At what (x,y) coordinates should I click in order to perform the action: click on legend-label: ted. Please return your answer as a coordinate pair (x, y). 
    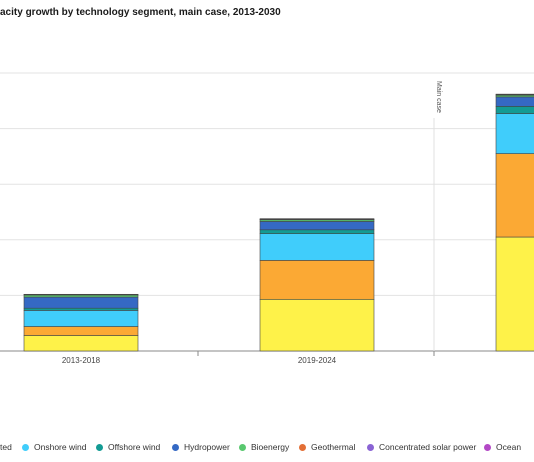
    Looking at the image, I should click on (6, 447).